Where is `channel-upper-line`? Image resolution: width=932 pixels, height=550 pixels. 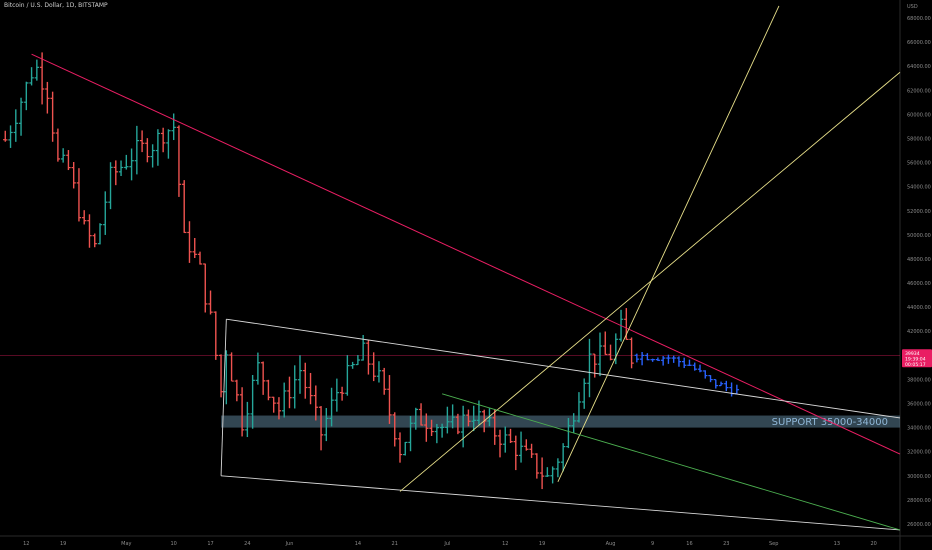 channel-upper-line is located at coordinates (563, 368).